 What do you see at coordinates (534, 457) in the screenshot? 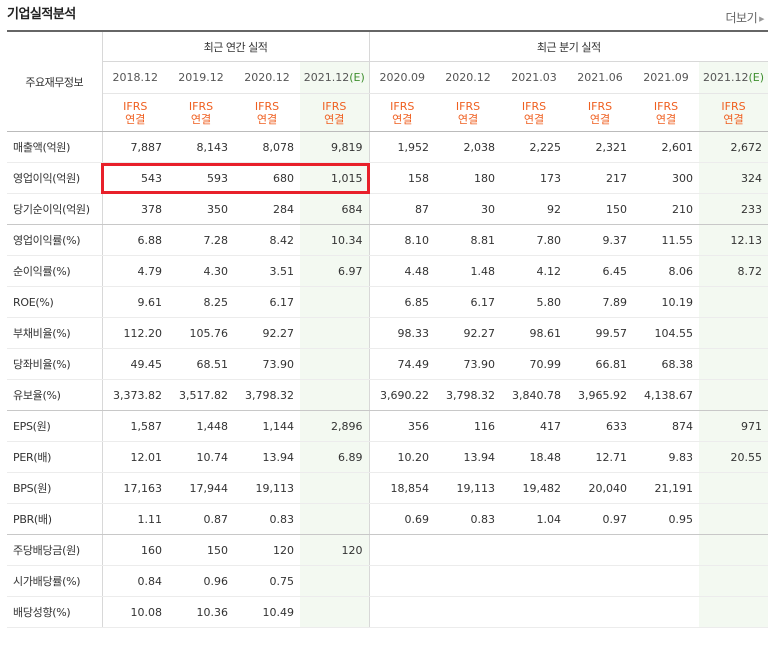
I see `value-cell: 18.48` at bounding box center [534, 457].